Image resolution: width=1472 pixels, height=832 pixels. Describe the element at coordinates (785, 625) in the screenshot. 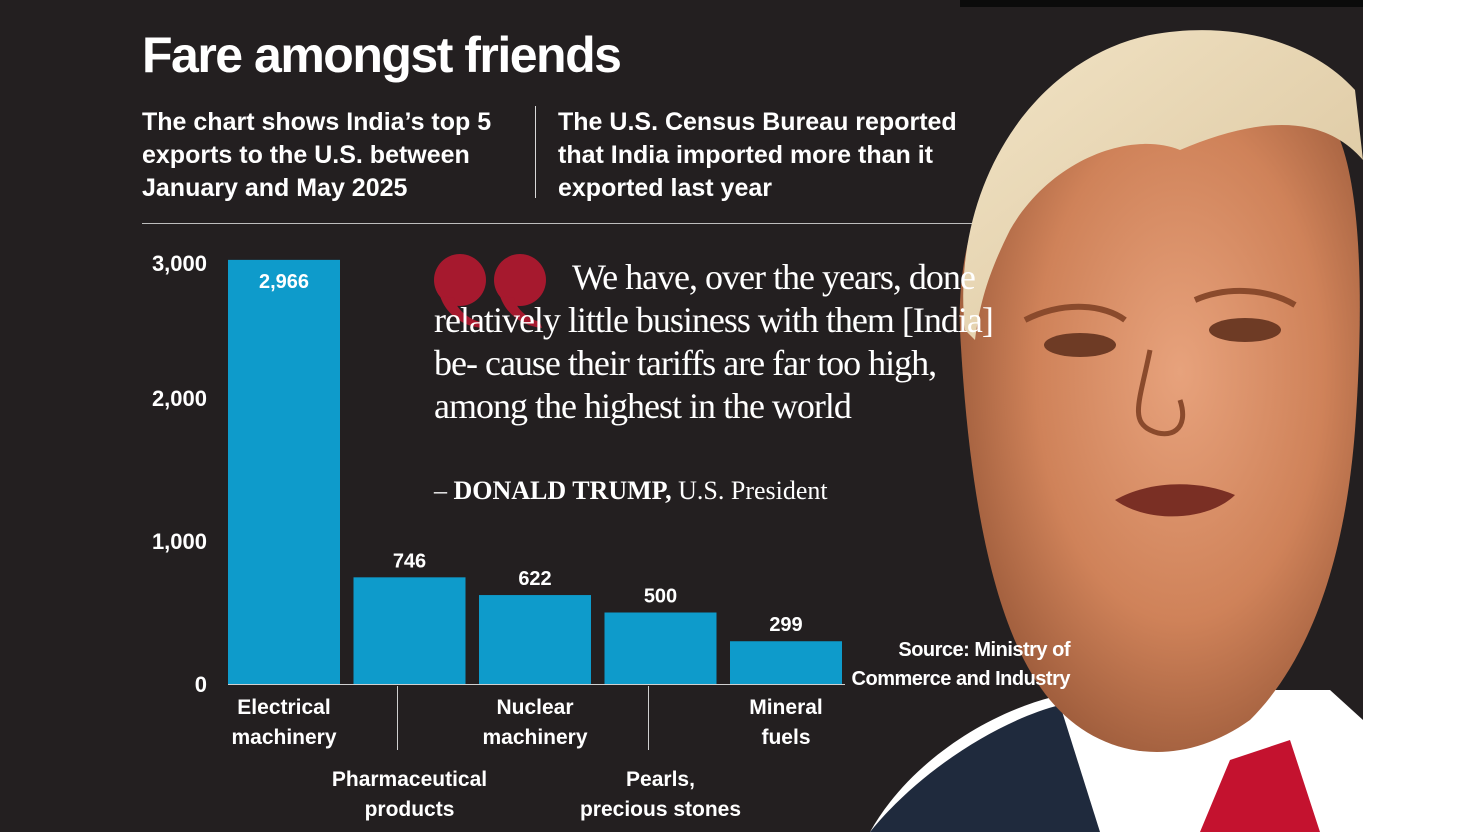

I see `bar-value-label: 299` at that location.